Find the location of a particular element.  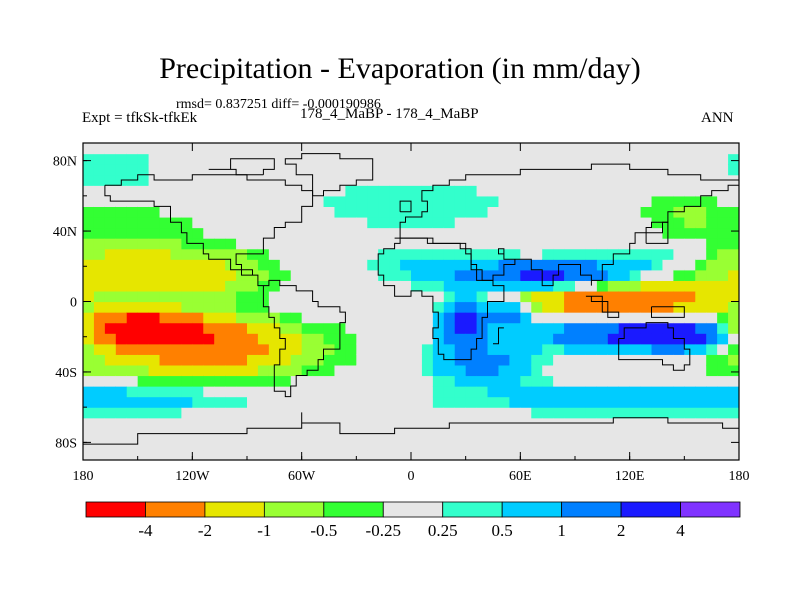

y-tick-label: 40N is located at coordinates (65, 232).